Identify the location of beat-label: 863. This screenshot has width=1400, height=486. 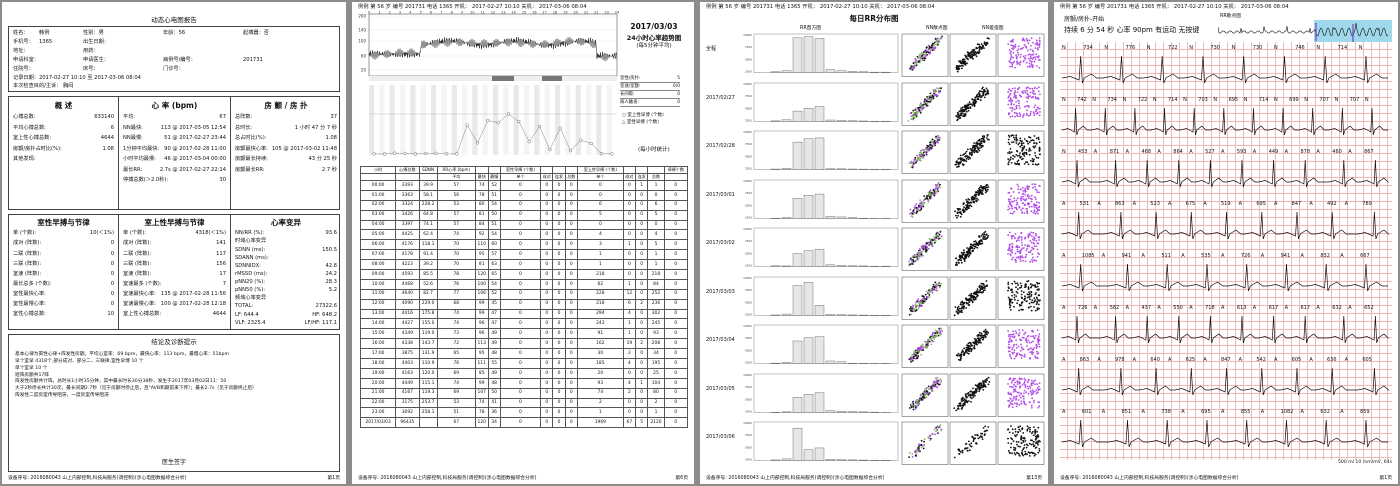
(1120, 204).